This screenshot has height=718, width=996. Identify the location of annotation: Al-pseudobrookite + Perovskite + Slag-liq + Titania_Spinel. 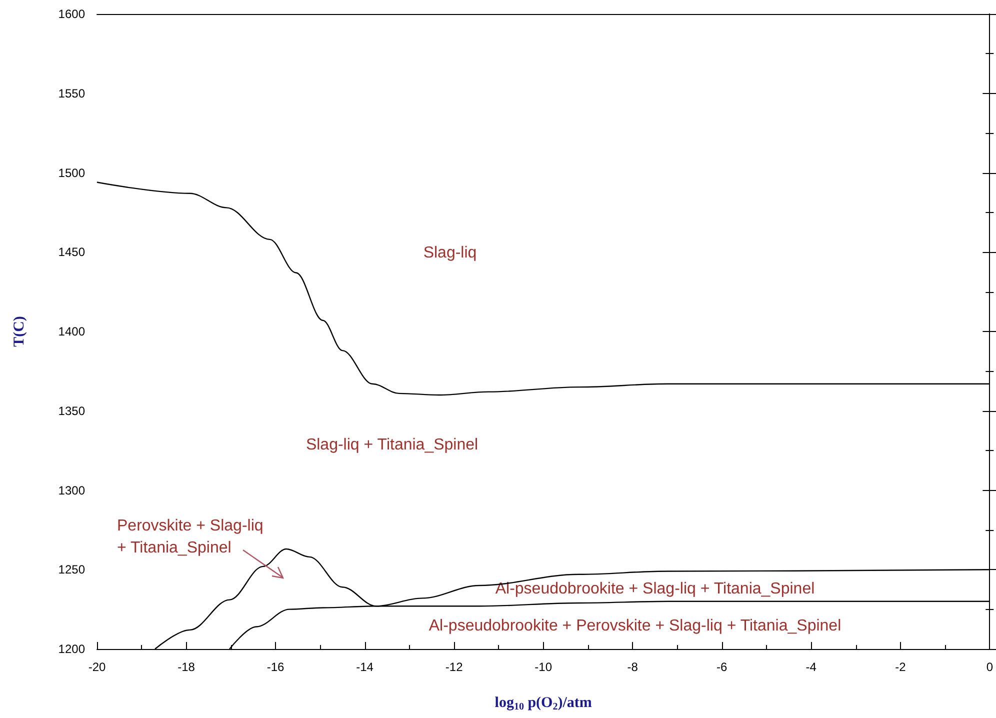
(635, 626).